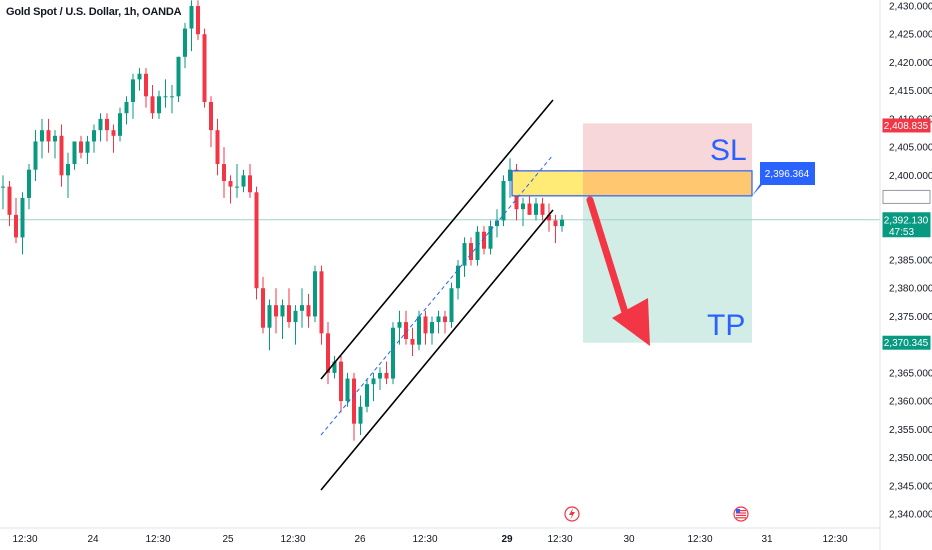 The width and height of the screenshot is (932, 550). Describe the element at coordinates (910, 63) in the screenshot. I see `price-tick-label: 2,420.000` at that location.